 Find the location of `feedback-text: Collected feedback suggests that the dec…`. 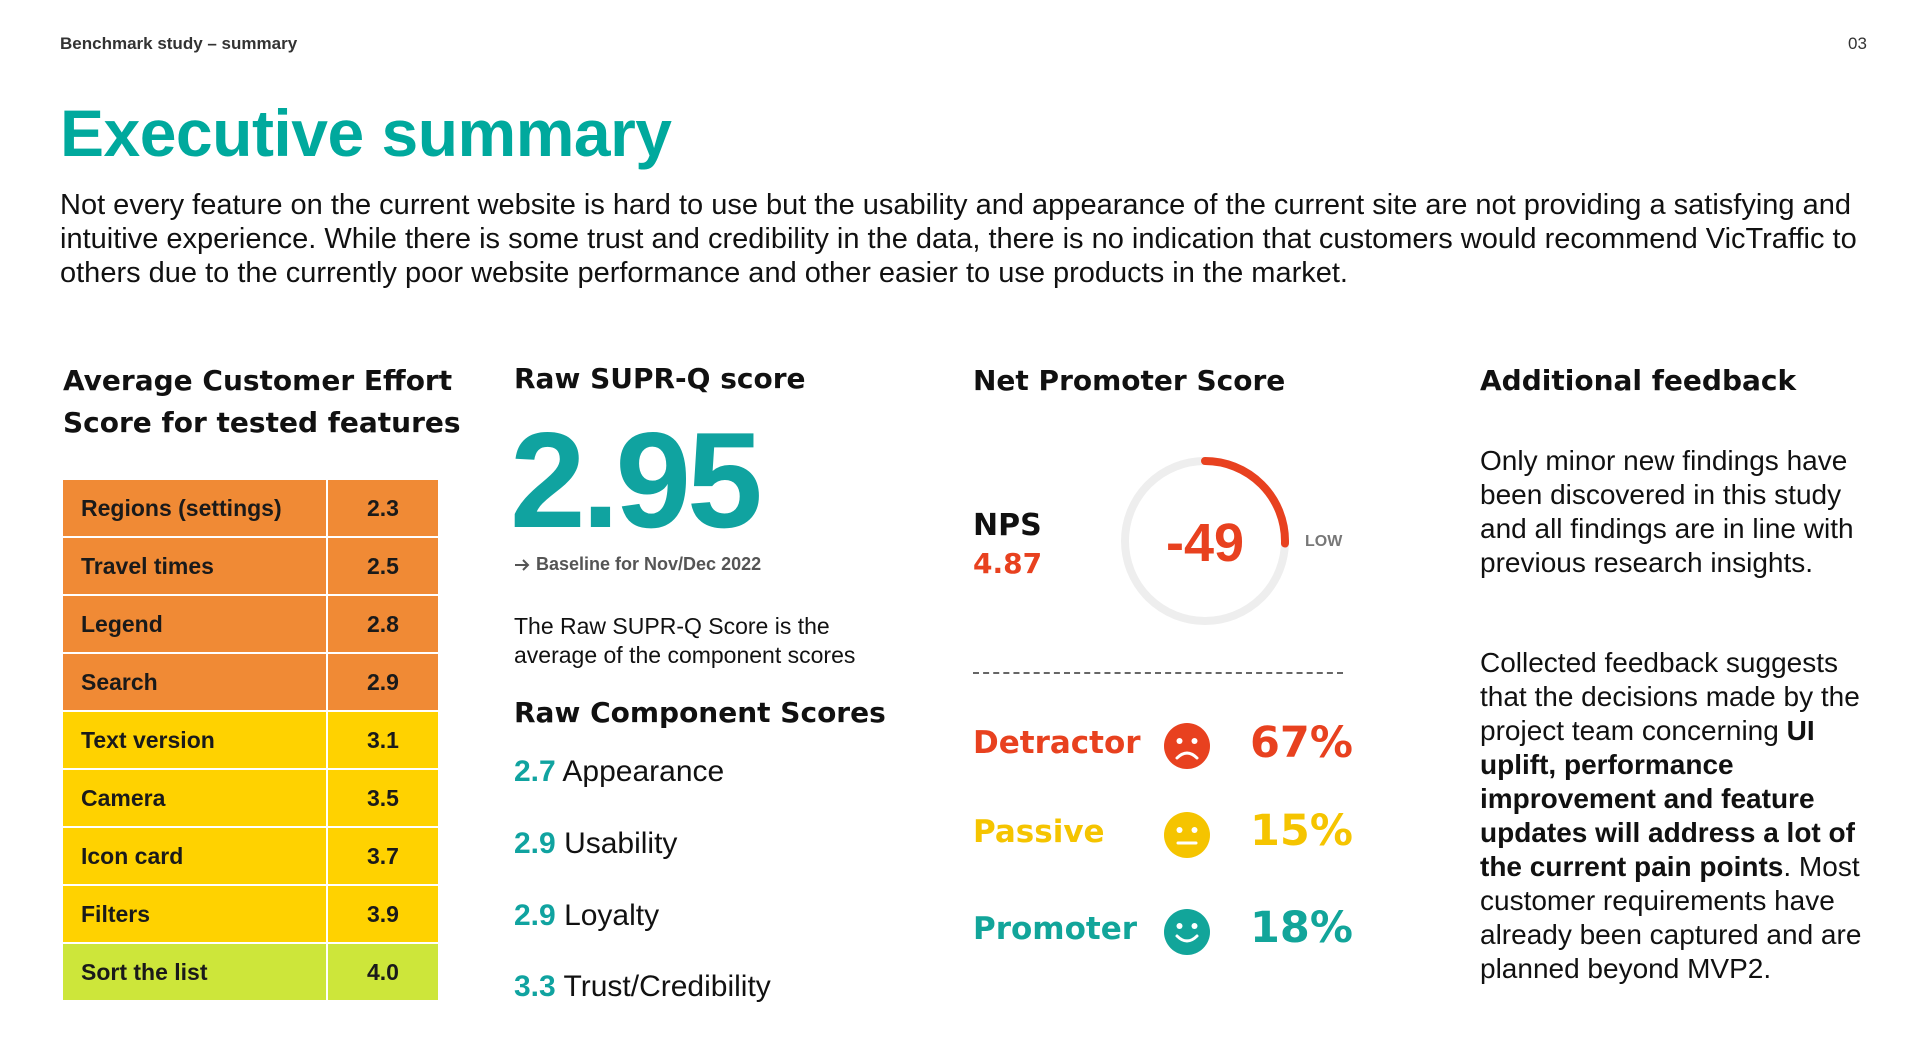

feedback-text: Collected feedback suggests that the dec… is located at coordinates (1670, 696).